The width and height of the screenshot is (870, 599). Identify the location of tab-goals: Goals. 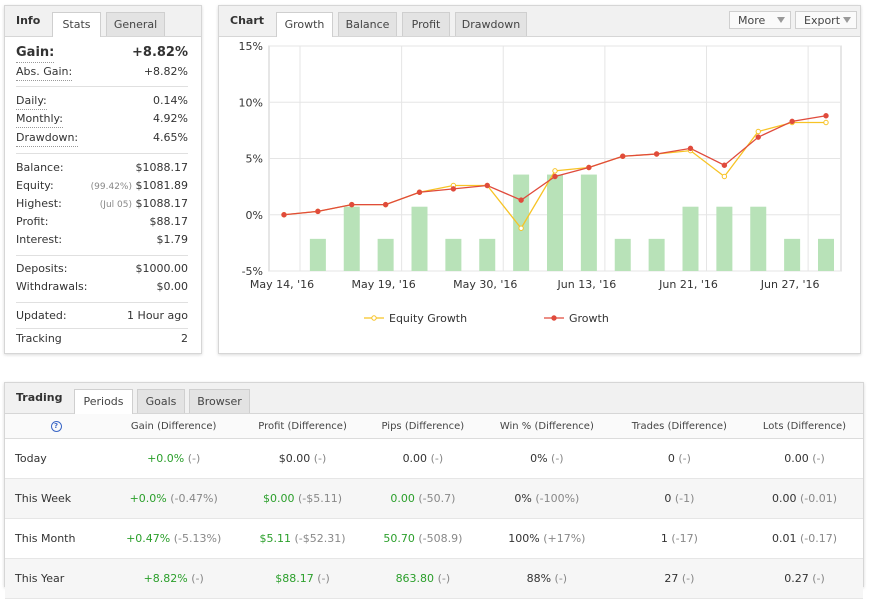
(161, 401).